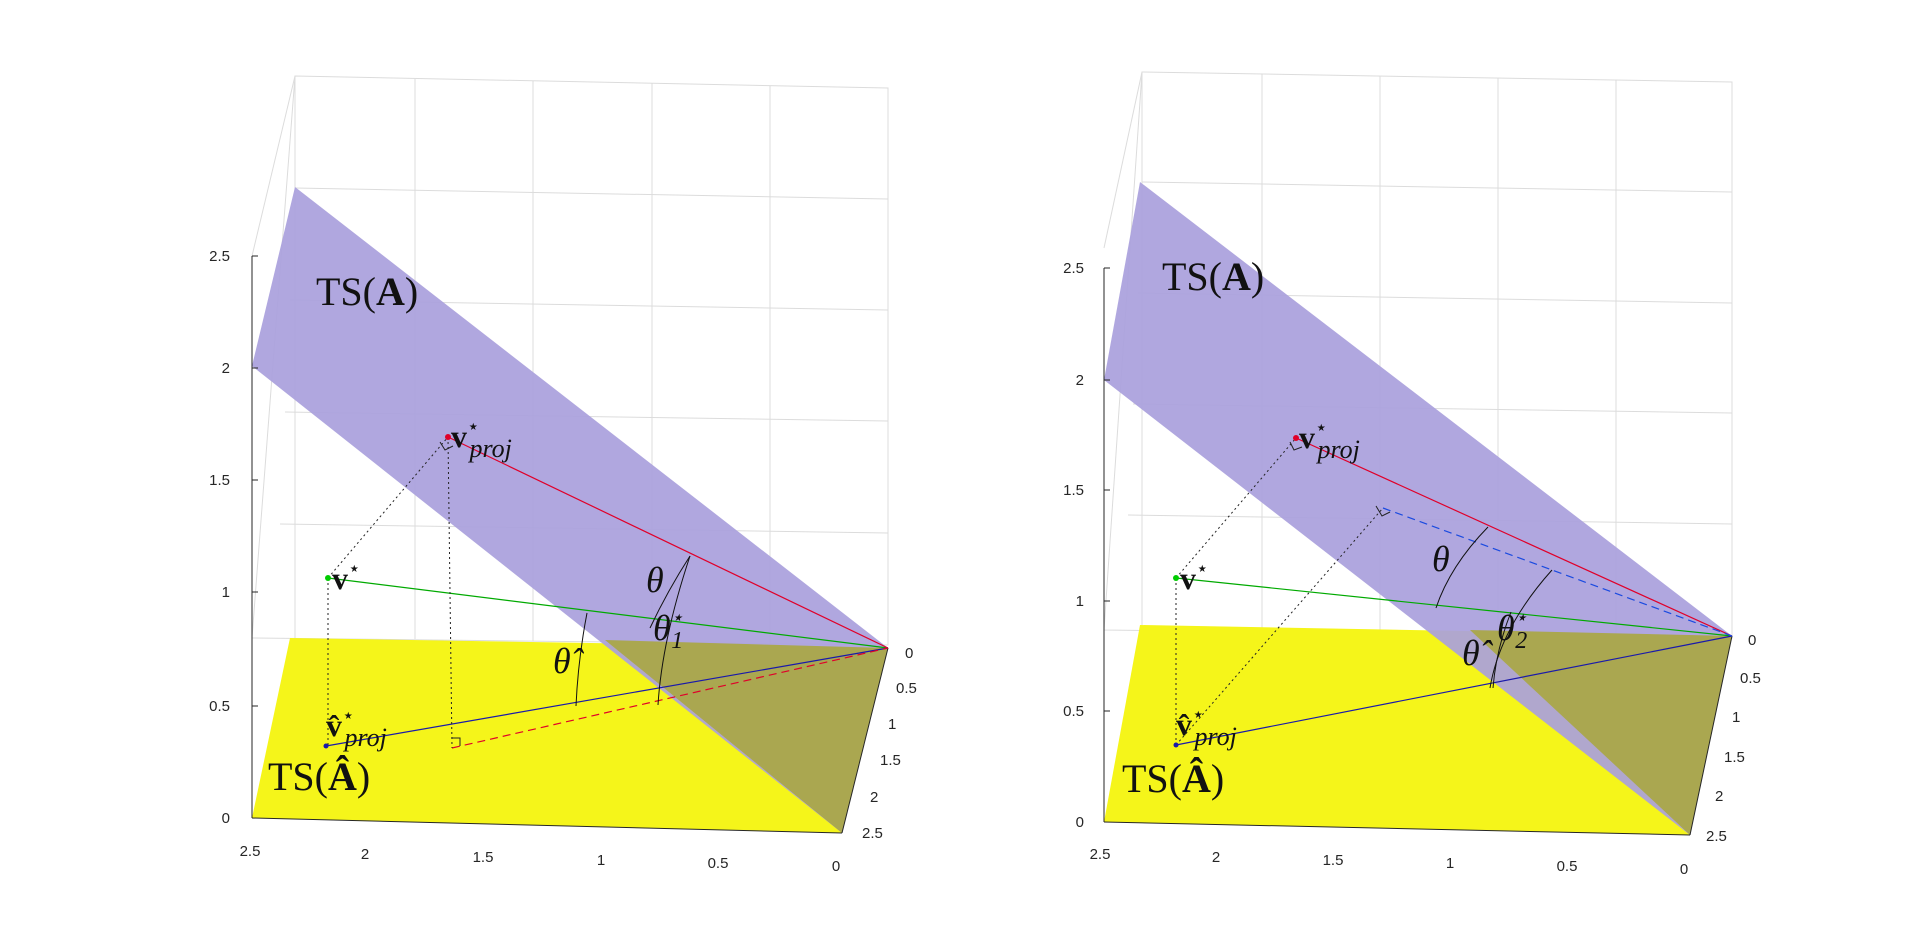 The height and width of the screenshot is (936, 1920). I want to click on dotted-vproj-down, so click(450, 592).